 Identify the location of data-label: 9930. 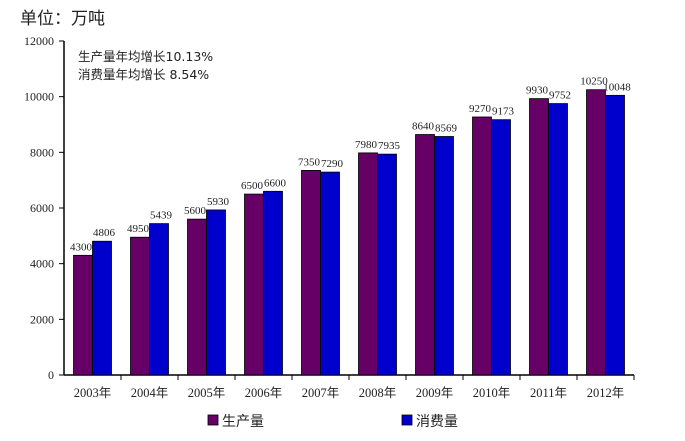
(537, 91).